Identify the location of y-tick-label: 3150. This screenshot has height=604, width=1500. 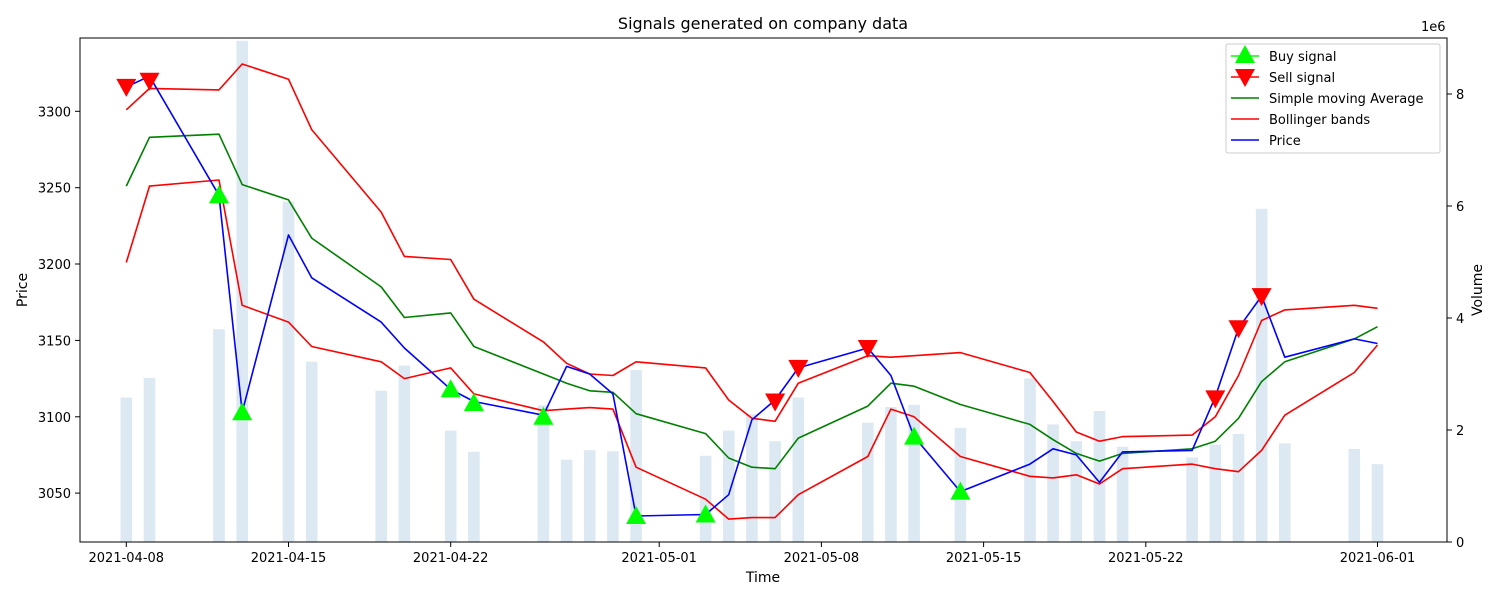
(54, 341).